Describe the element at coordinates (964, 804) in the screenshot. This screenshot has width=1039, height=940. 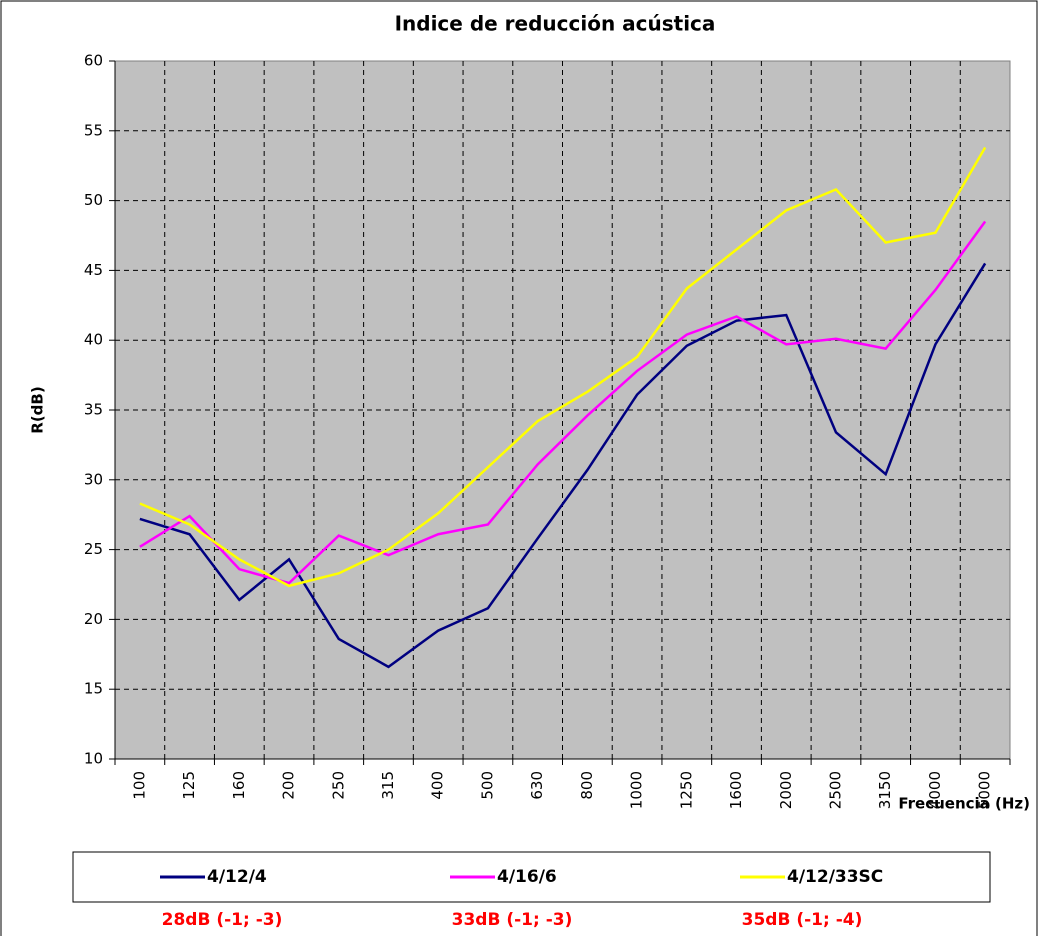
I see `x-axis-label: Frecuencia (Hz)` at that location.